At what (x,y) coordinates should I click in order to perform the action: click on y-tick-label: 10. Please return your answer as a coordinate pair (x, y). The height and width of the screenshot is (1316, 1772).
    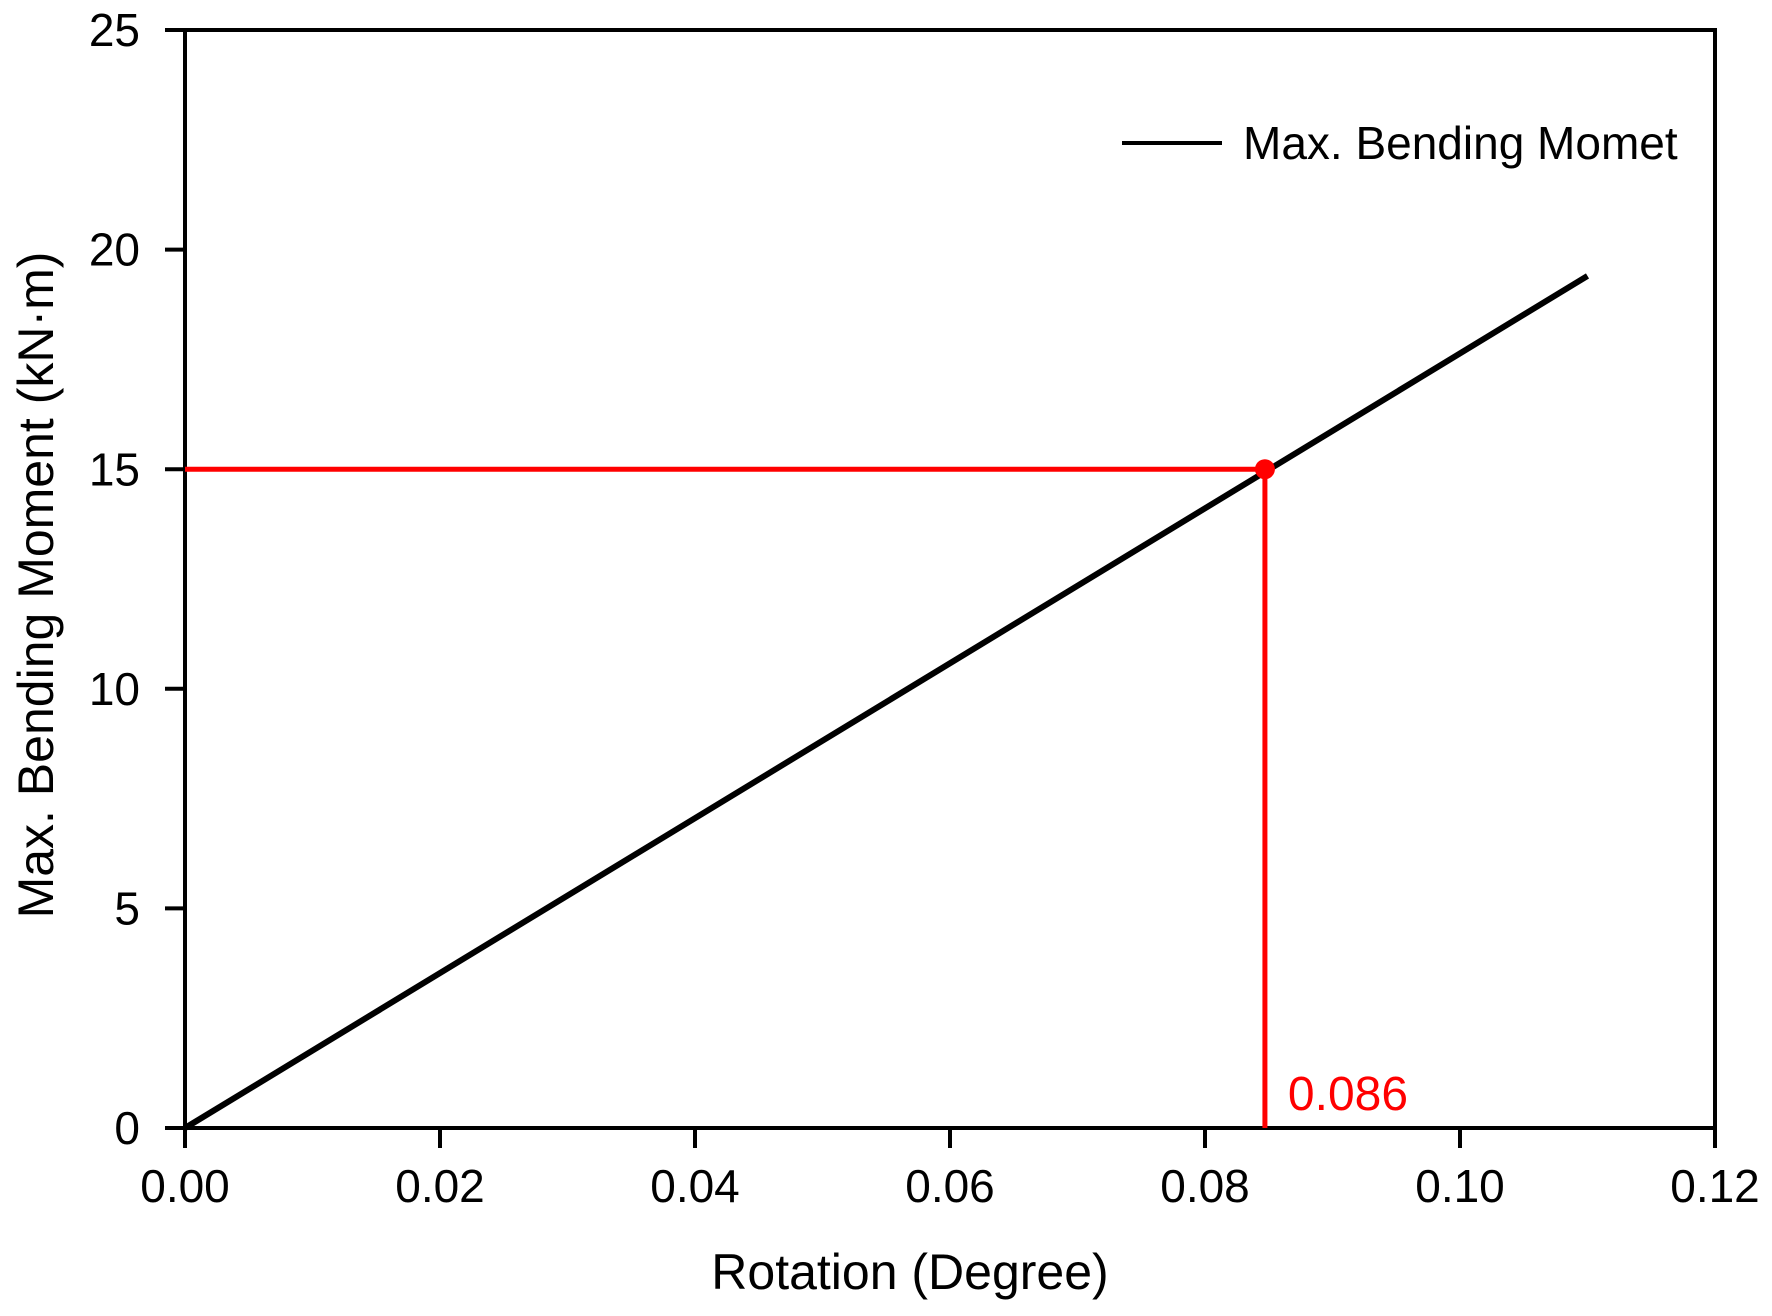
    Looking at the image, I should click on (114, 689).